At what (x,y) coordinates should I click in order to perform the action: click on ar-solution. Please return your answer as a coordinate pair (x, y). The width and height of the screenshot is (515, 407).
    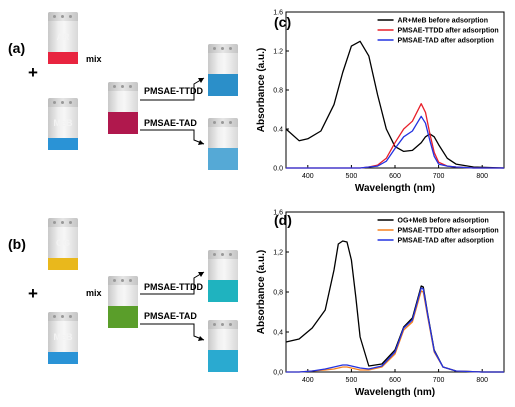
    Looking at the image, I should click on (63, 58).